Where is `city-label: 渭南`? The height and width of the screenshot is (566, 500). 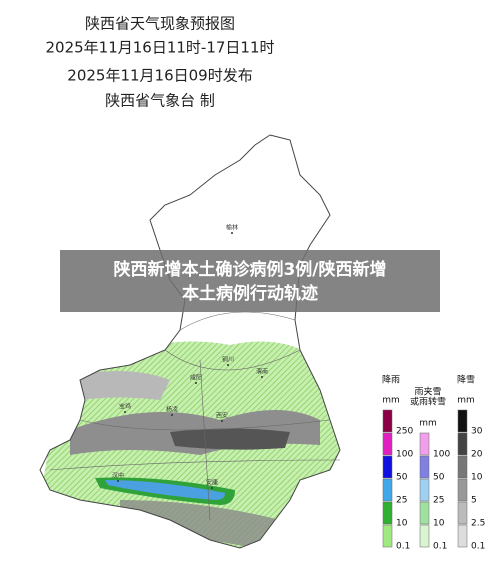
city-label: 渭南 is located at coordinates (262, 372).